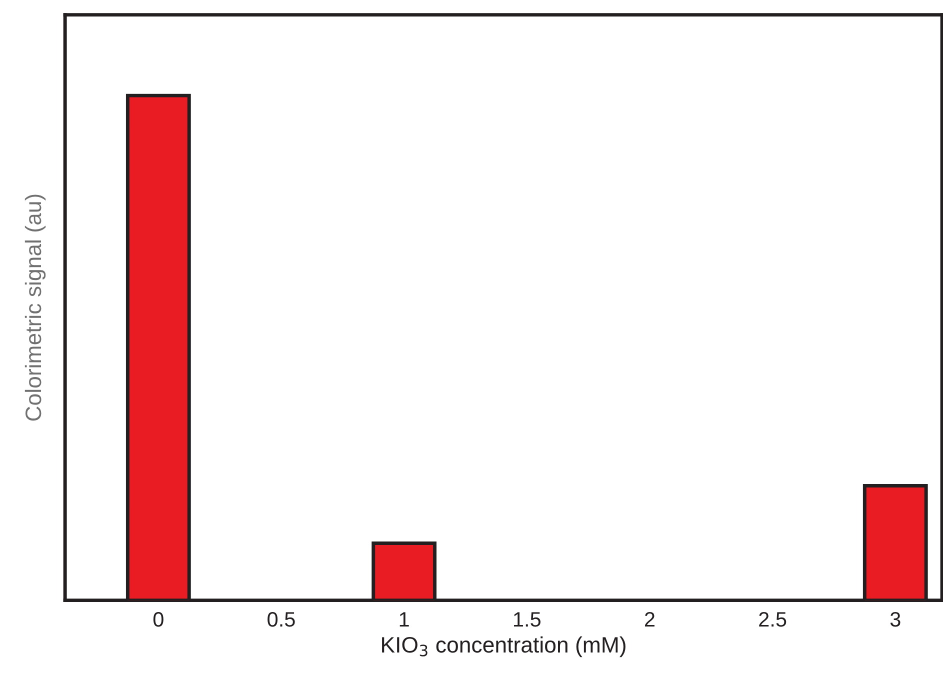 The height and width of the screenshot is (673, 943). I want to click on x-tick-label: 2.5, so click(772, 619).